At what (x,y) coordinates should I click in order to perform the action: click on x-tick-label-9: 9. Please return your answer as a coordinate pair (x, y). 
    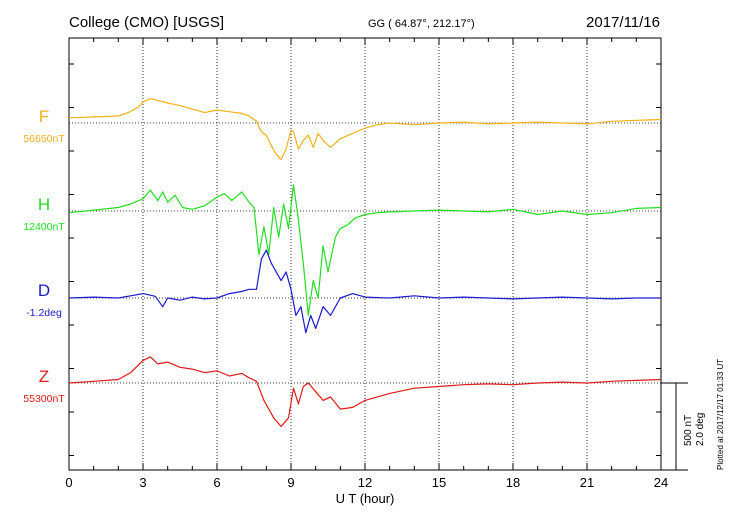
    Looking at the image, I should click on (290, 482).